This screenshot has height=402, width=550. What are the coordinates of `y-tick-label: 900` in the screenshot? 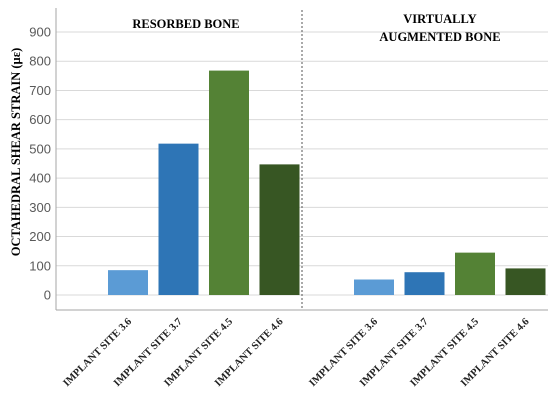 It's located at (40, 32).